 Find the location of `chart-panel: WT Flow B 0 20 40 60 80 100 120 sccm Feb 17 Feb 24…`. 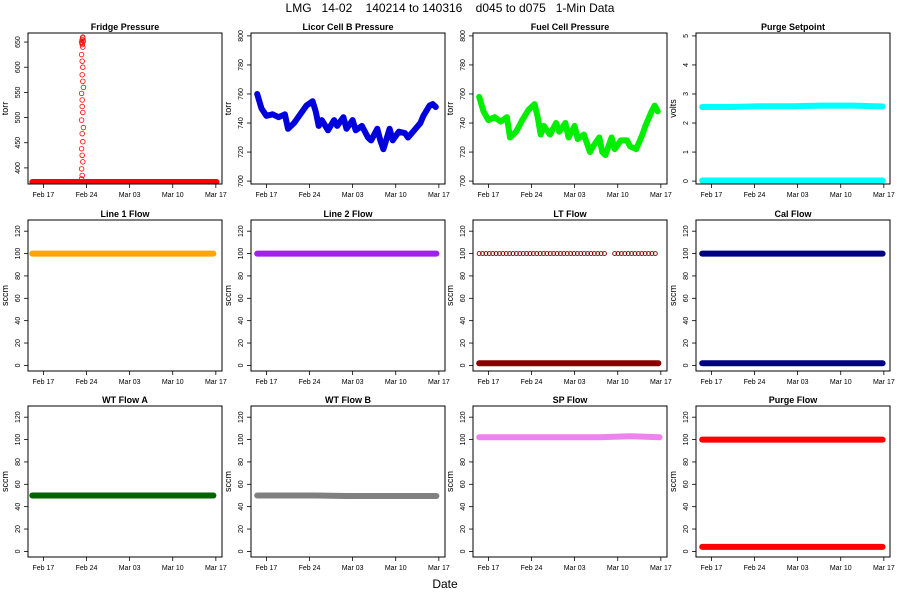

chart-panel: WT Flow B 0 20 40 60 80 100 120 sccm Feb 17 Feb 24… is located at coordinates (336, 483).